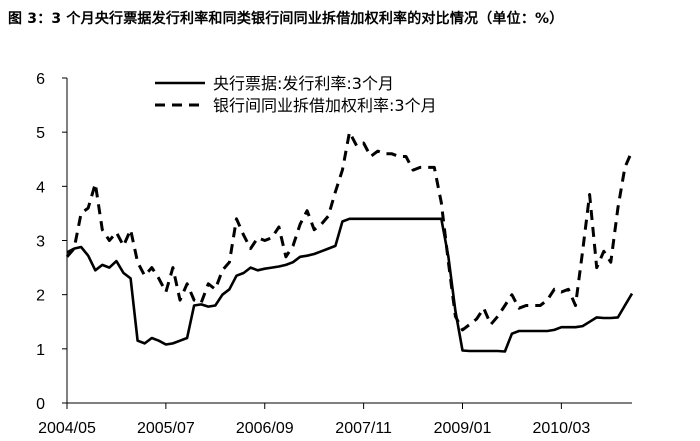 This screenshot has width=700, height=441. What do you see at coordinates (303, 83) in the screenshot?
I see `legend-label: 央行票据:发行利率:3个月` at bounding box center [303, 83].